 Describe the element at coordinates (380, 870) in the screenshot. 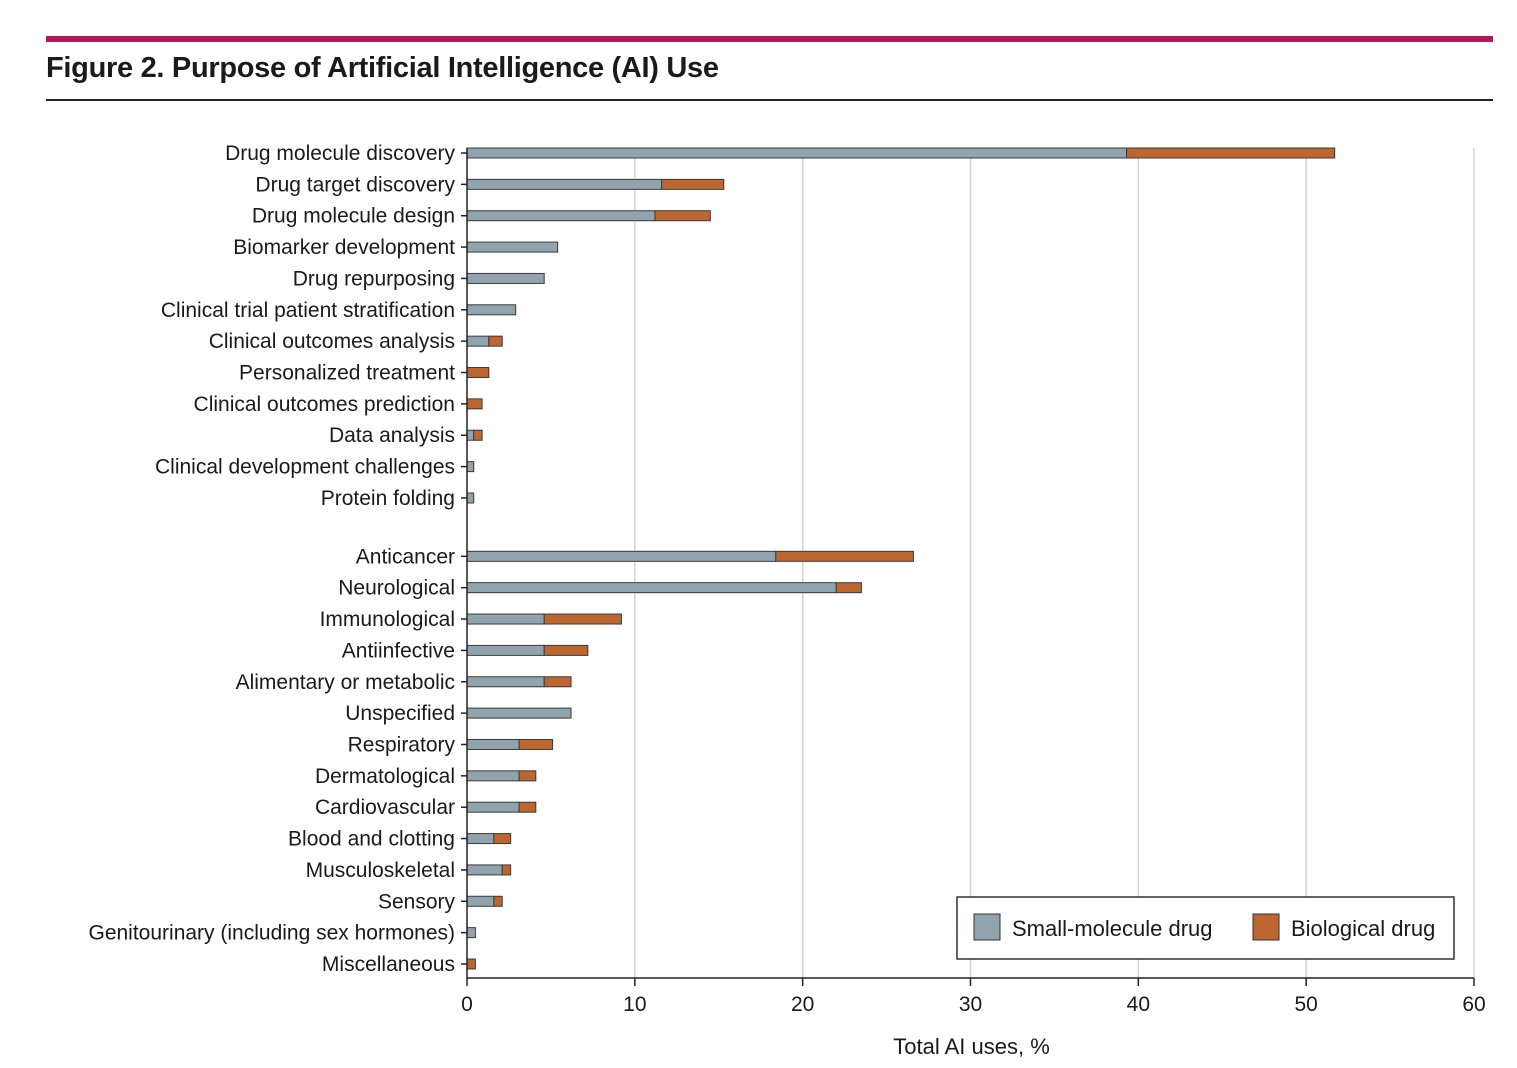

I see `category-label: Musculoskeletal` at that location.